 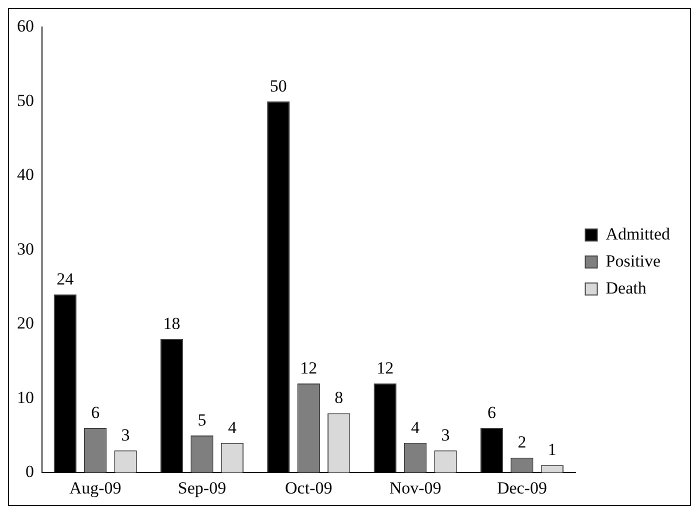 What do you see at coordinates (633, 260) in the screenshot?
I see `legend-label: Positive` at bounding box center [633, 260].